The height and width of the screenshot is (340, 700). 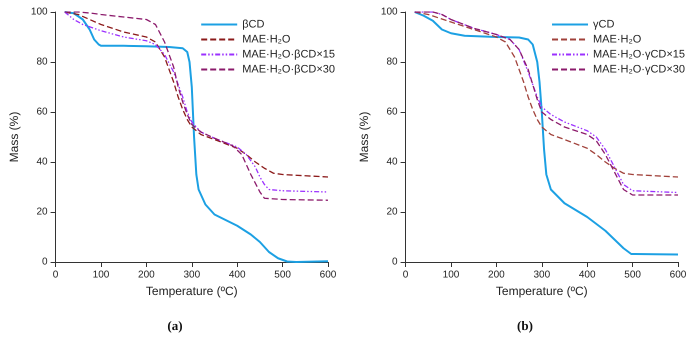 What do you see at coordinates (175, 325) in the screenshot?
I see `text: (a)` at bounding box center [175, 325].